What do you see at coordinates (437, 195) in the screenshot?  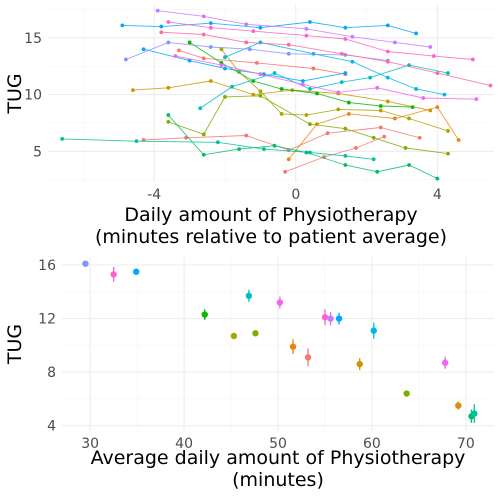 I see `x-tick-label: 4` at bounding box center [437, 195].